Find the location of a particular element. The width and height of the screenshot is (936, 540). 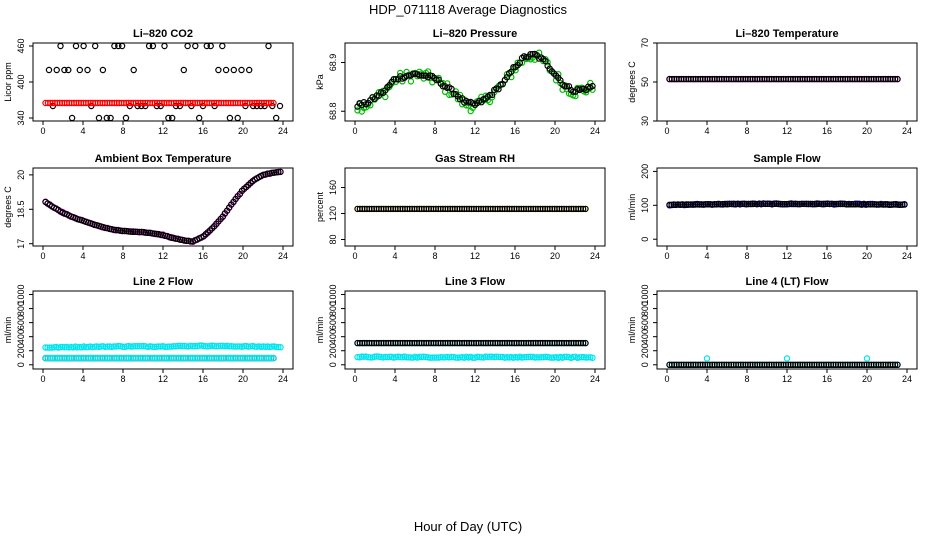

y-axis-label: kPa is located at coordinates (320, 82).